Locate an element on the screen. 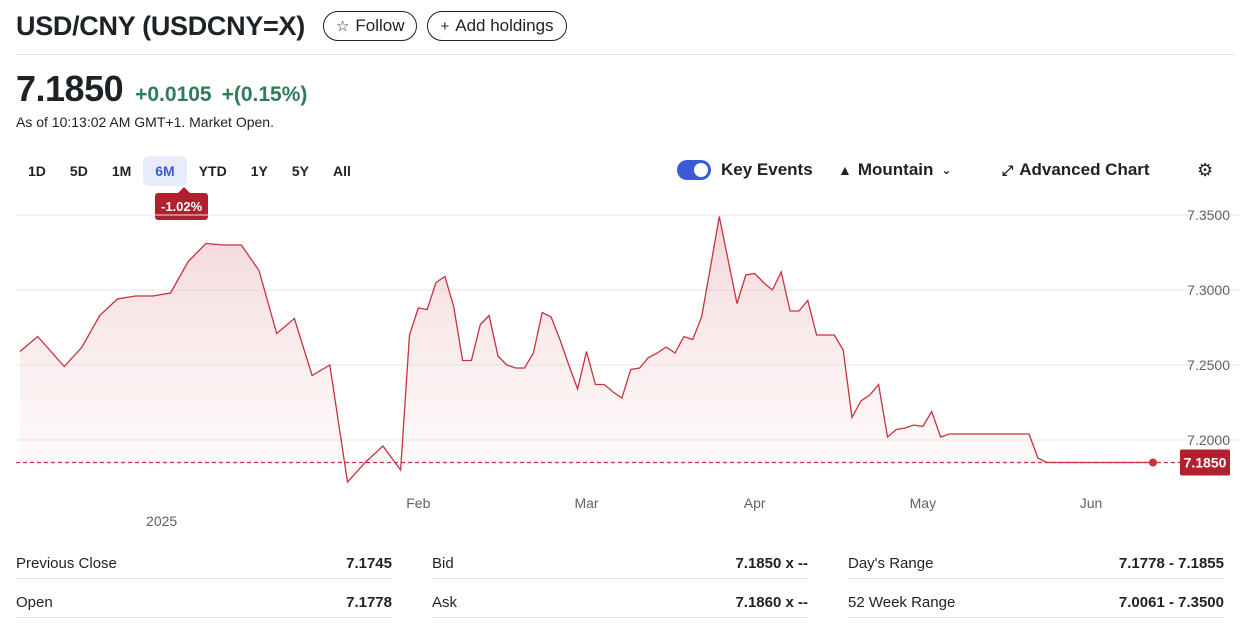 Image resolution: width=1242 pixels, height=626 pixels. plus-icon: + is located at coordinates (445, 26).